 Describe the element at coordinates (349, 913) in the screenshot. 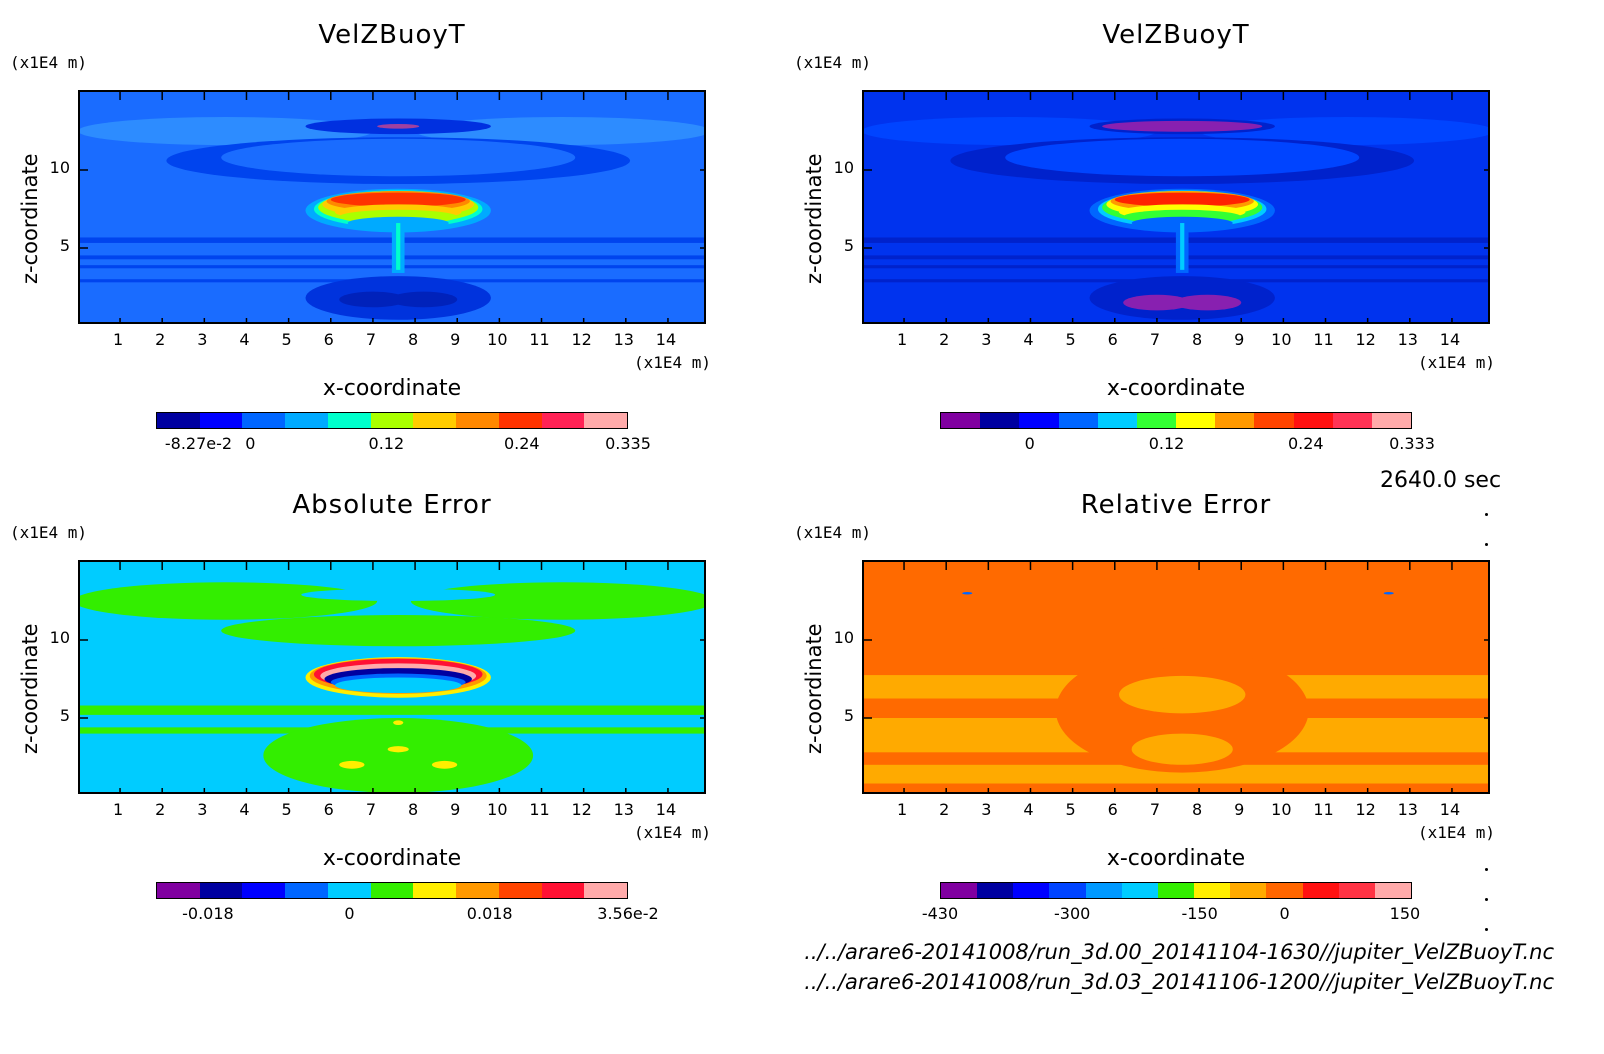

I see `colorbar-label: 0` at that location.